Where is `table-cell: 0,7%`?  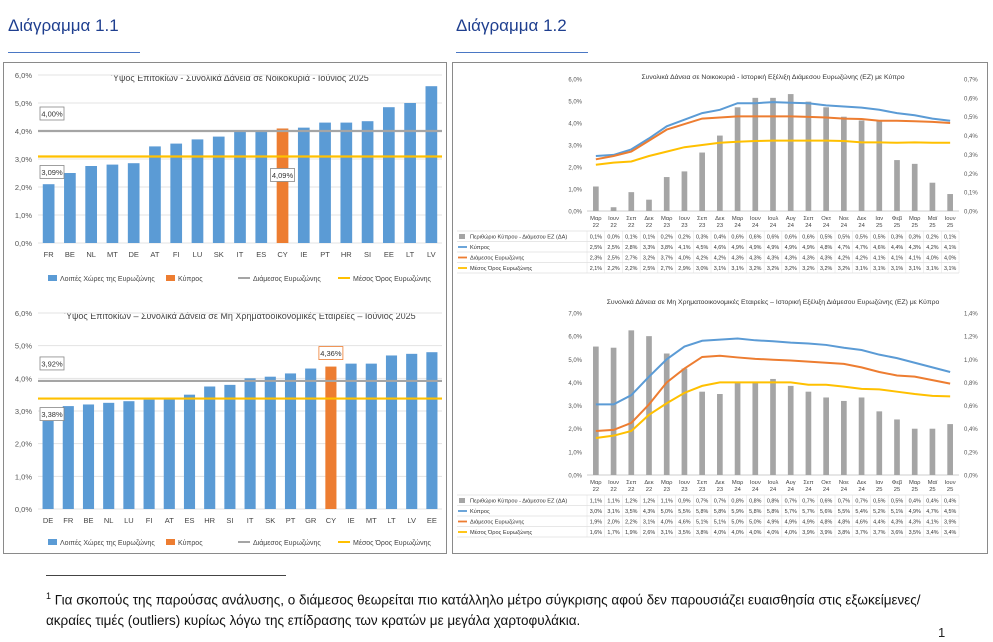 table-cell: 0,7% is located at coordinates (791, 502).